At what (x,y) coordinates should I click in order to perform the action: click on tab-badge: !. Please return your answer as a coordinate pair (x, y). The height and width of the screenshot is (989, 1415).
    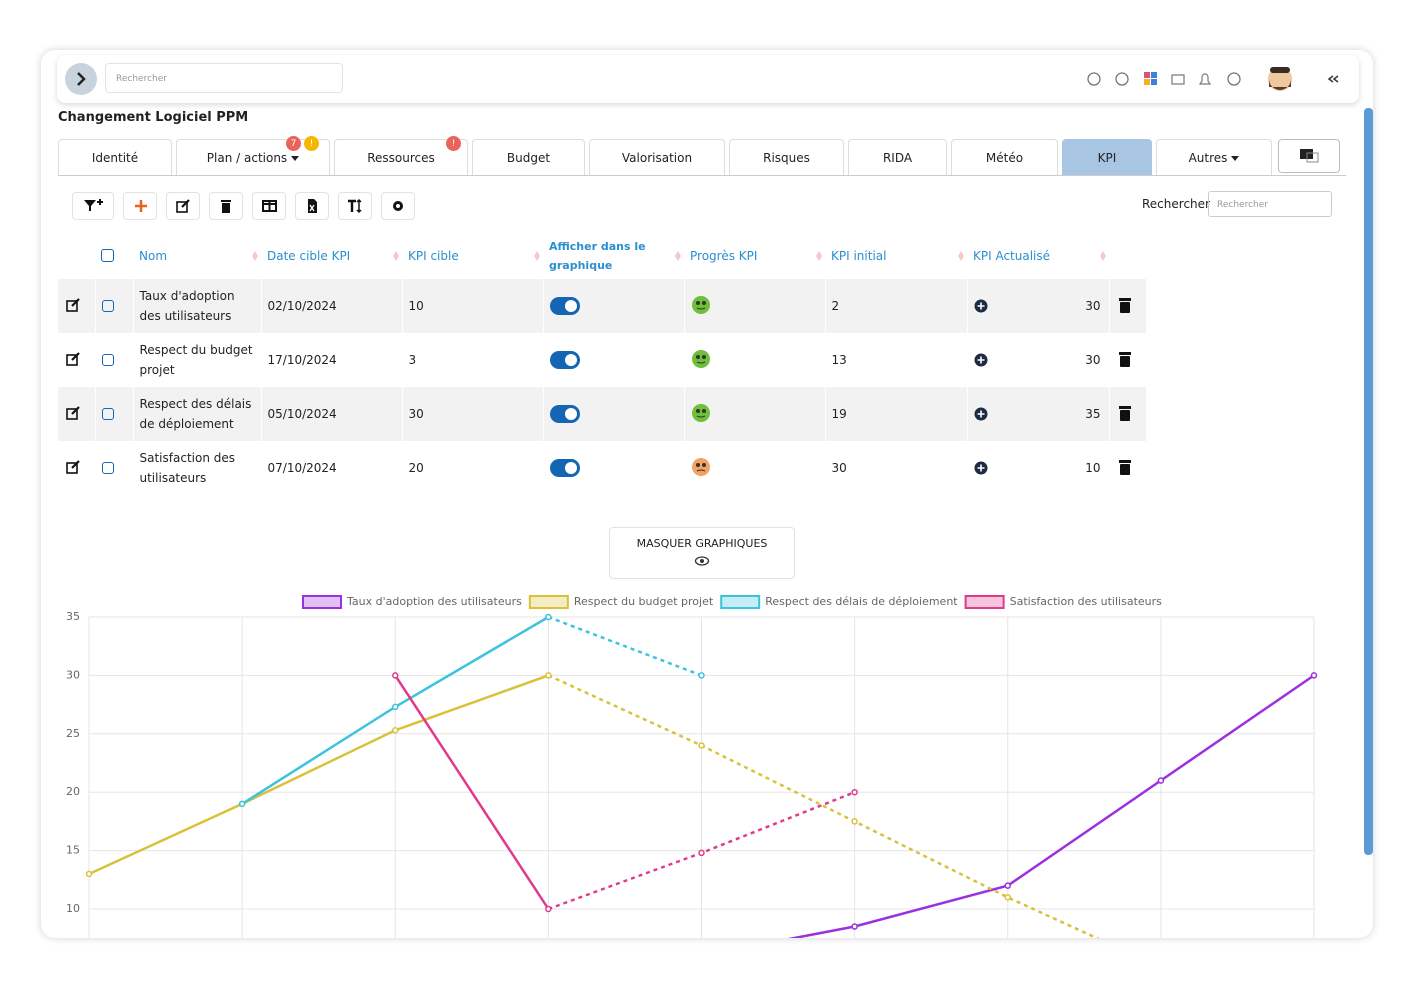
    Looking at the image, I should click on (311, 143).